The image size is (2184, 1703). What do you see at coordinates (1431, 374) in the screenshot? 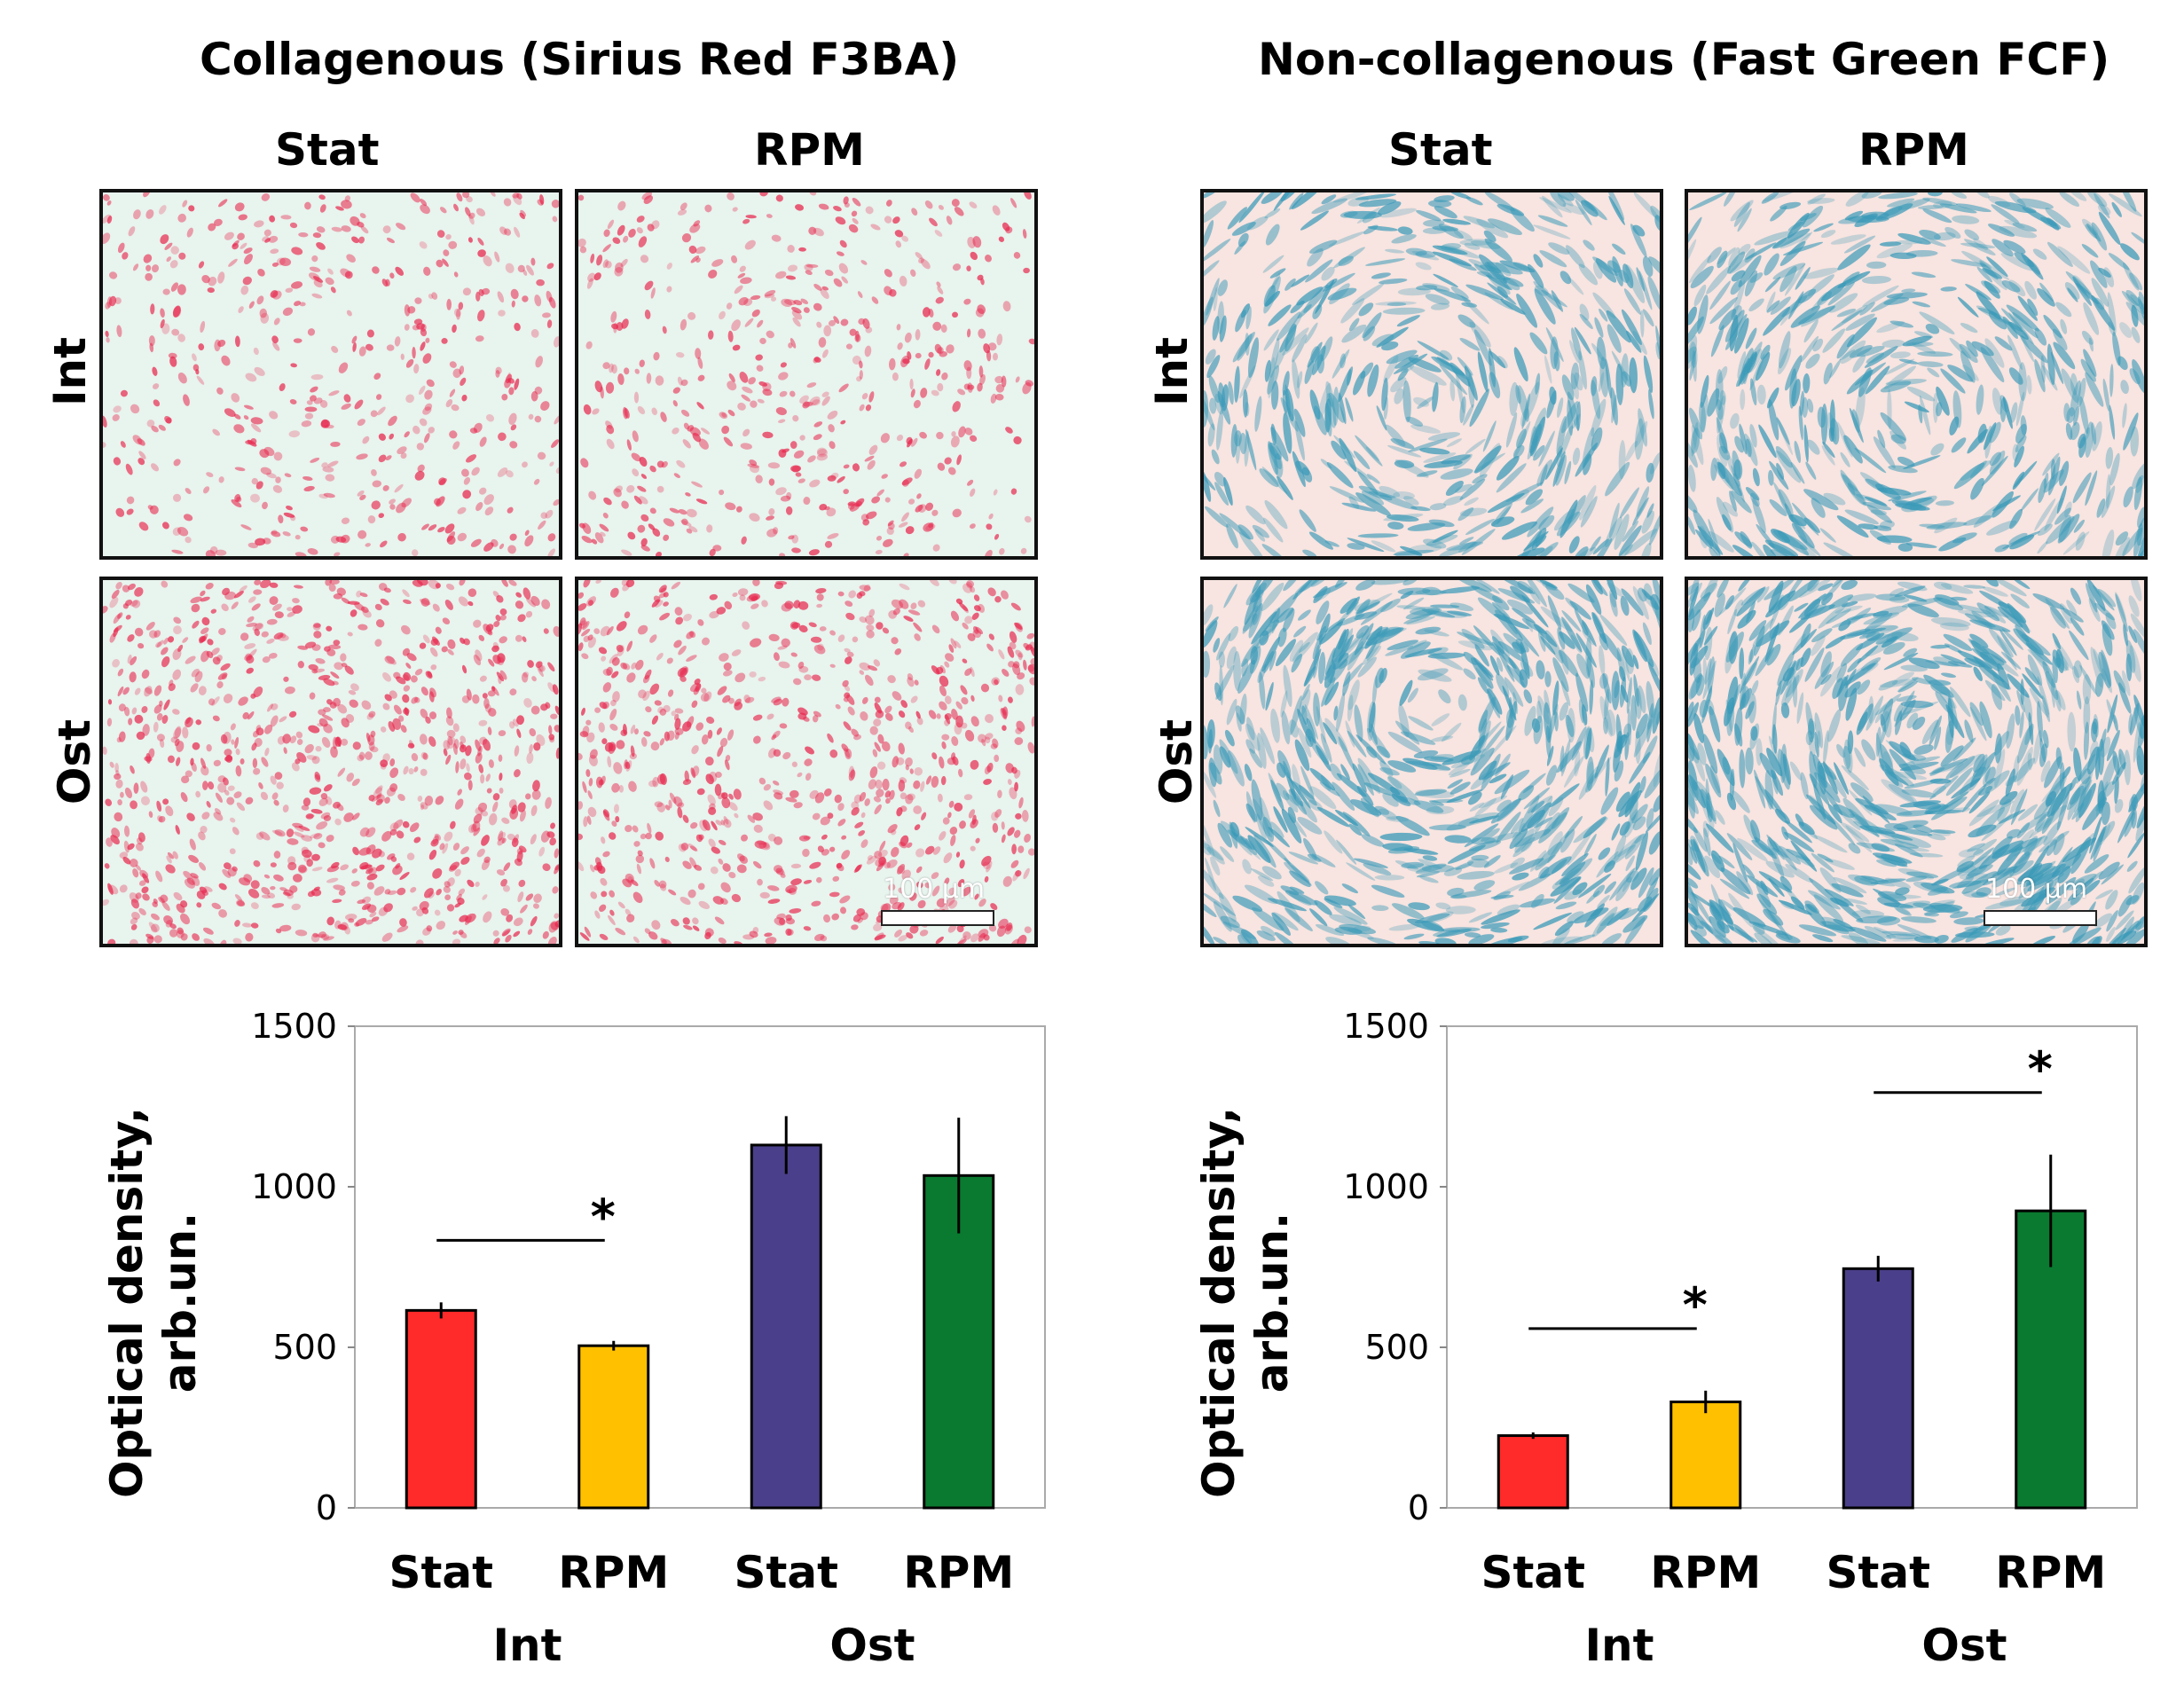
I see `micrograph-fastgreen-int-stat` at bounding box center [1431, 374].